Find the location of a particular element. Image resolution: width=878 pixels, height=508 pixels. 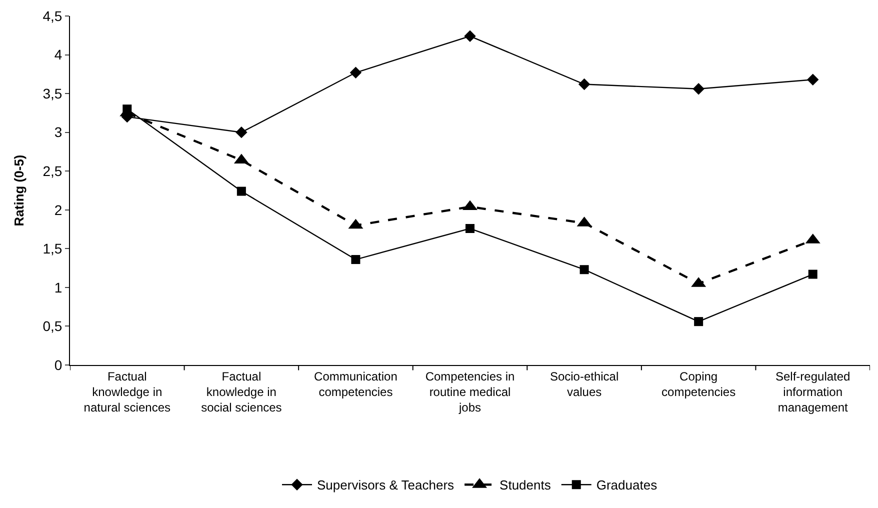

y-tick-label: 4 is located at coordinates (58, 54).